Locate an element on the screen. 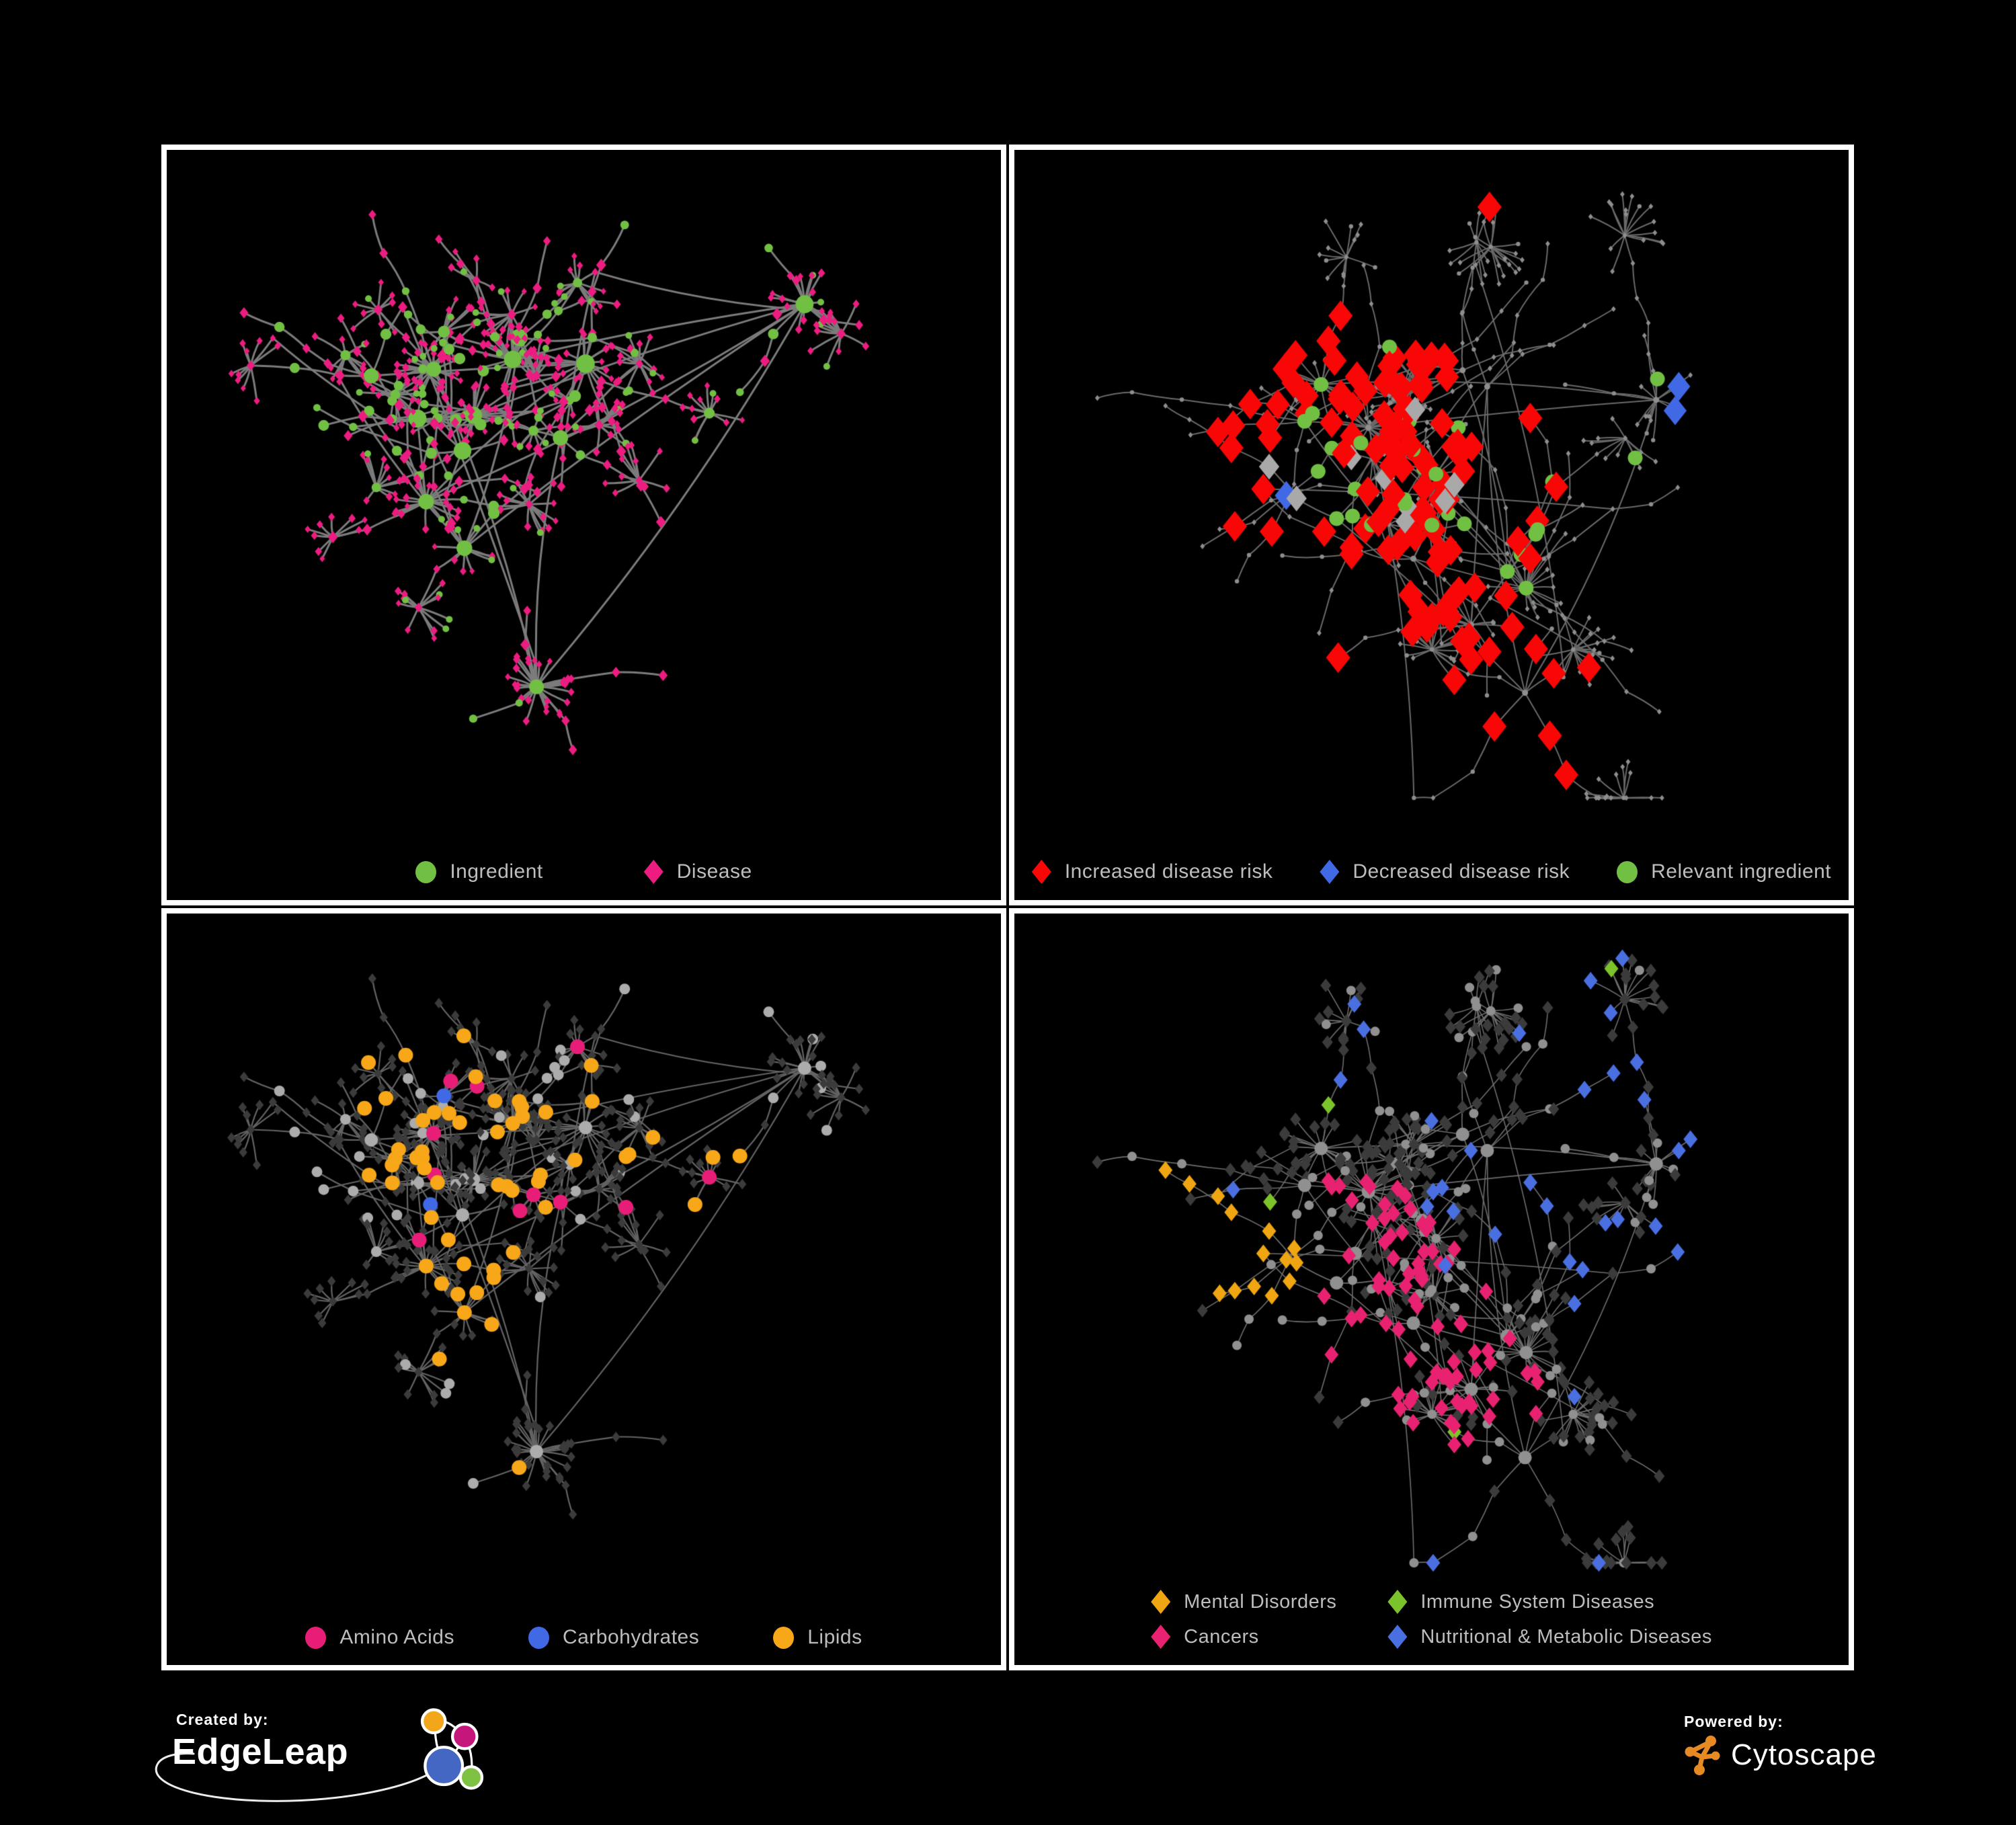 The image size is (2016, 1825). legend-label: Nutritional & Metabolic Diseases is located at coordinates (1566, 1636).